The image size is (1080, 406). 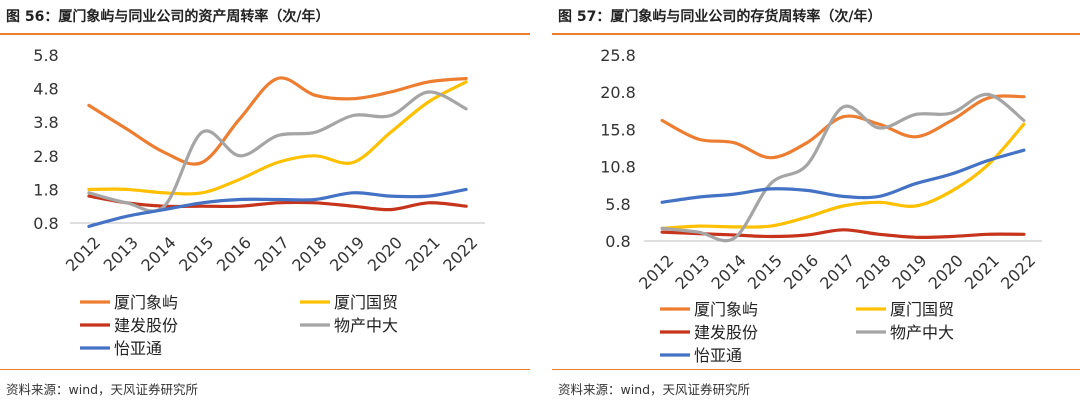 What do you see at coordinates (45, 189) in the screenshot?
I see `y-tick-label: 1.8` at bounding box center [45, 189].